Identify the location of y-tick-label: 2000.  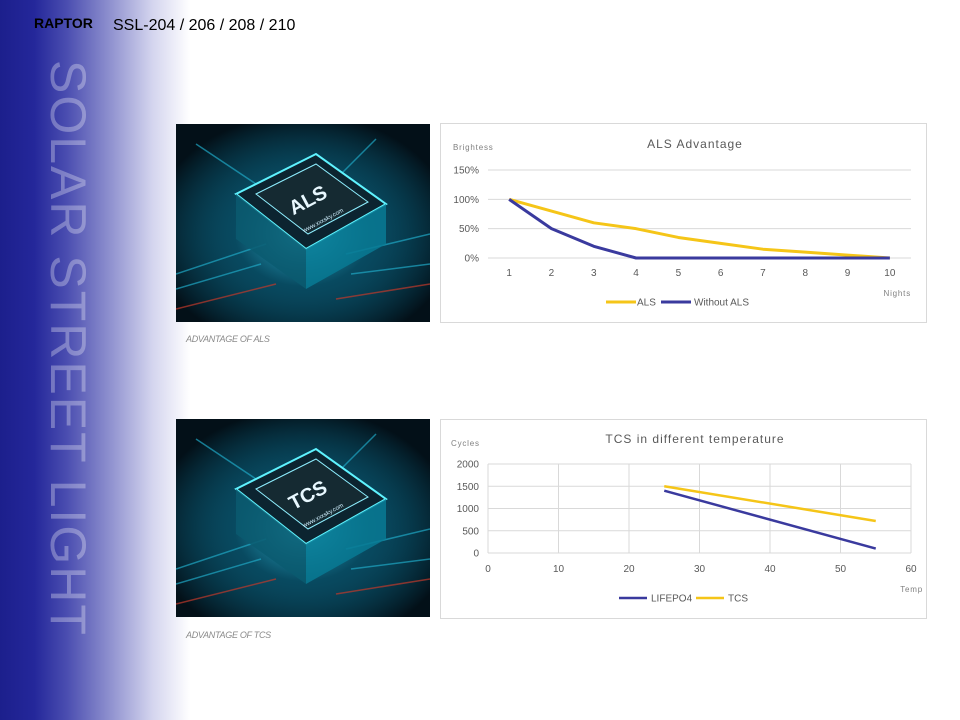
(468, 465).